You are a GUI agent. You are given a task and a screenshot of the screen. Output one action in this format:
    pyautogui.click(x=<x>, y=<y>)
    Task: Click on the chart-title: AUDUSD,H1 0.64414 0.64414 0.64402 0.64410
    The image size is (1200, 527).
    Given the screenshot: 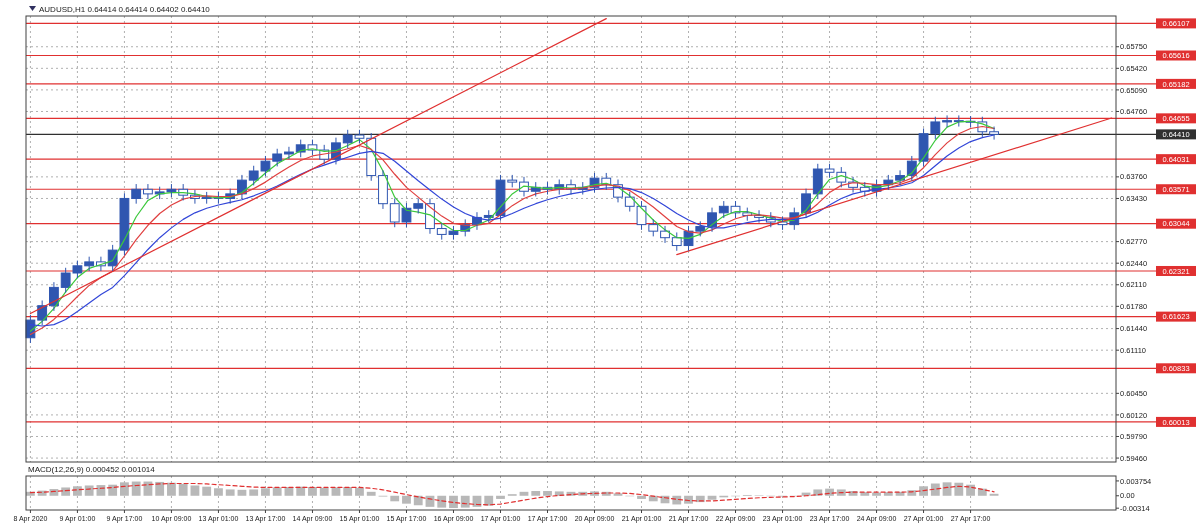 What is the action you would take?
    pyautogui.click(x=125, y=9)
    